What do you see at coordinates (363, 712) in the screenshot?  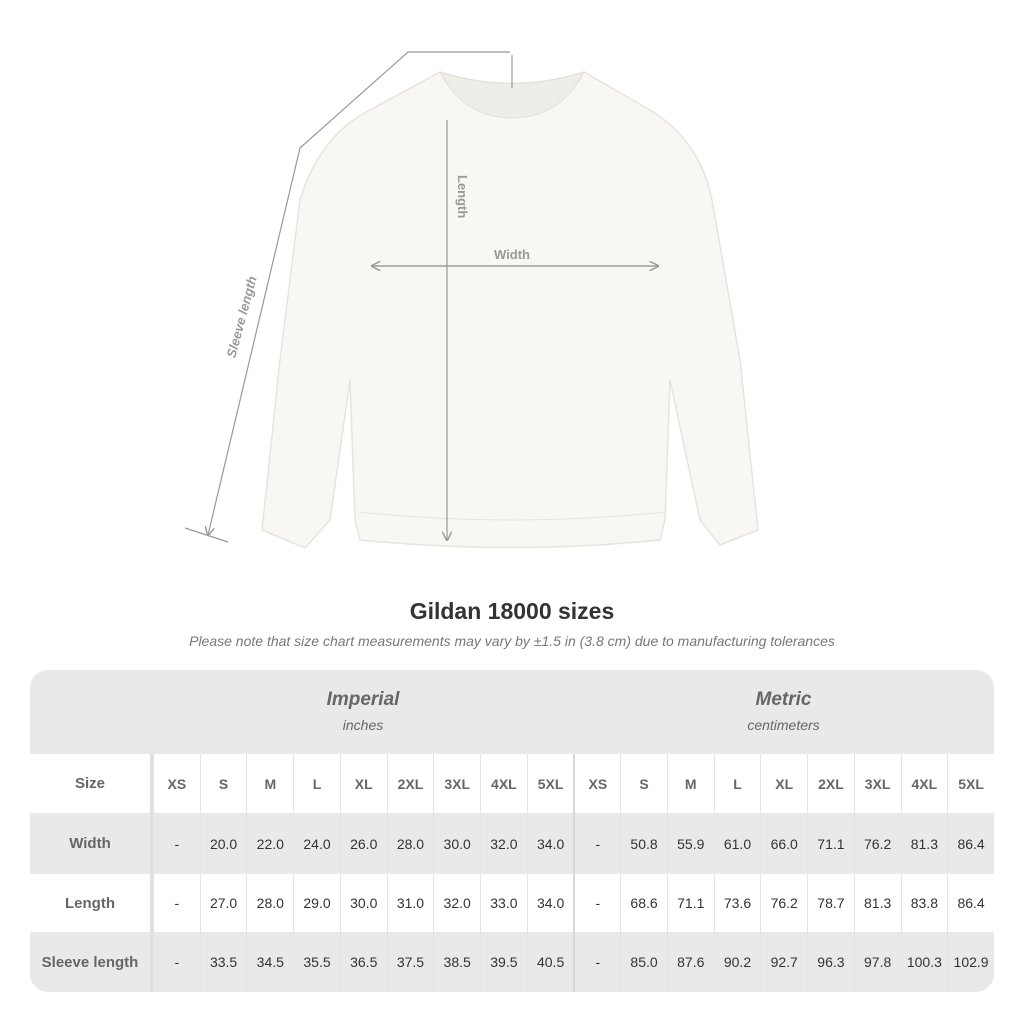 I see `imperial-header: Imperial inches` at bounding box center [363, 712].